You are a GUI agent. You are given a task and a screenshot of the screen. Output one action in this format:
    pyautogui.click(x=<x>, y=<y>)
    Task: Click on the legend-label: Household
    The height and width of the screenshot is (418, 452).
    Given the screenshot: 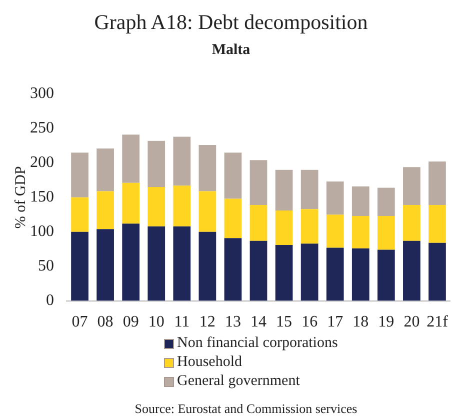 What is the action you would take?
    pyautogui.click(x=209, y=362)
    